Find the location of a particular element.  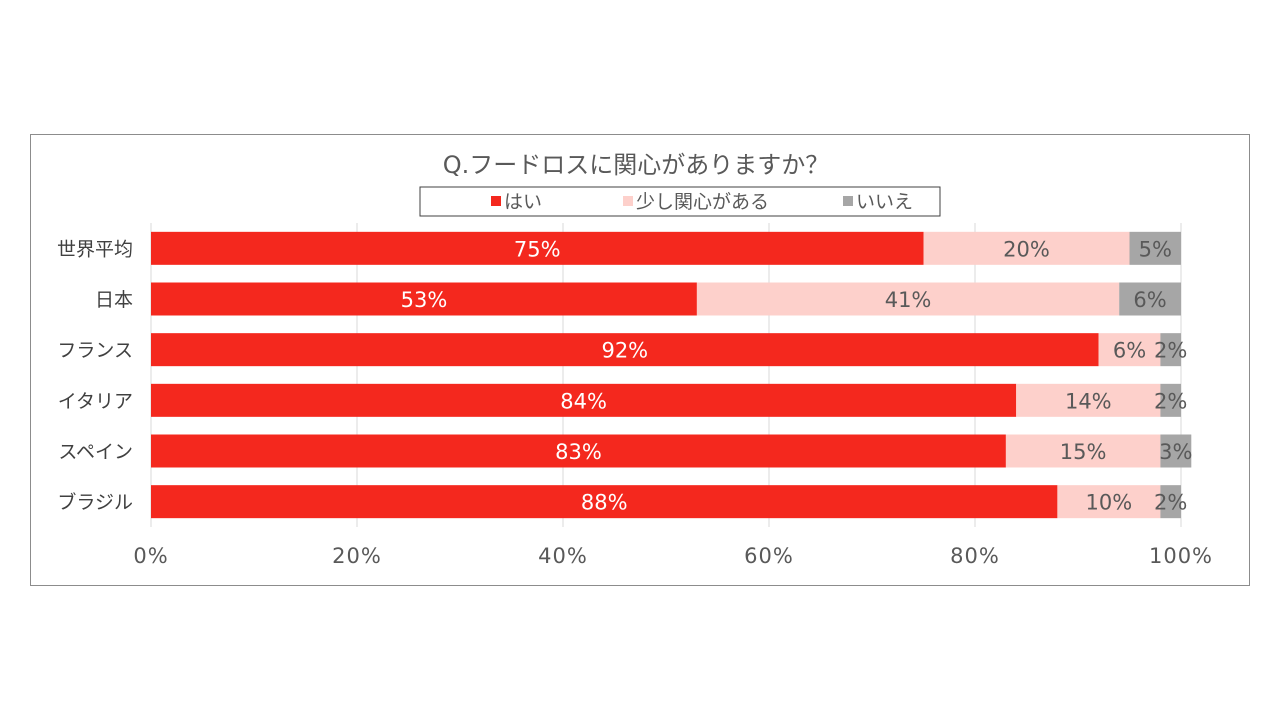

data-label: 3% is located at coordinates (1175, 452).